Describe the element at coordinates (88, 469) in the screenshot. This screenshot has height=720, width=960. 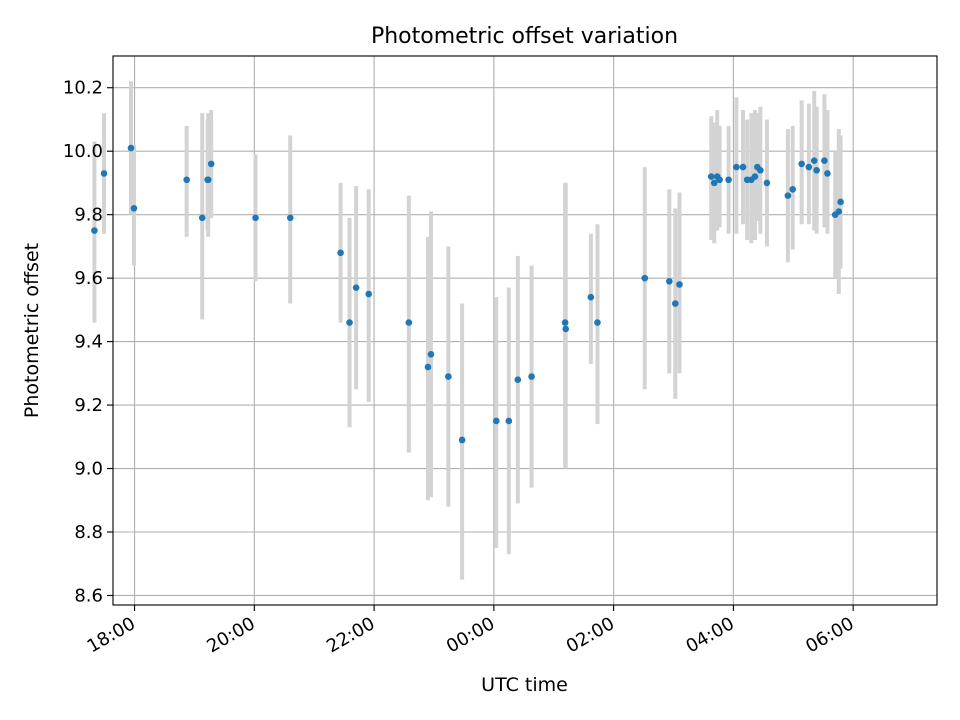
I see `y-tick-label: 9.0` at that location.